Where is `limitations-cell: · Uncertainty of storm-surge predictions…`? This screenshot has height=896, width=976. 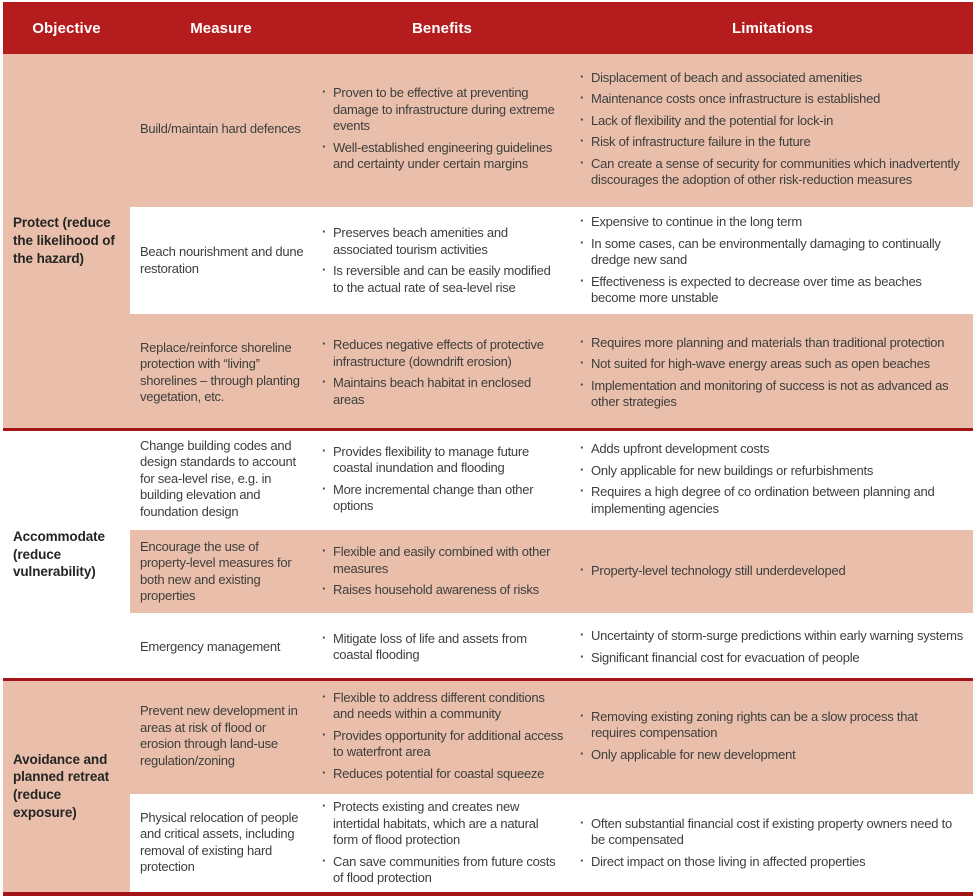
limitations-cell: · Uncertainty of storm-surge predictions… is located at coordinates (772, 647).